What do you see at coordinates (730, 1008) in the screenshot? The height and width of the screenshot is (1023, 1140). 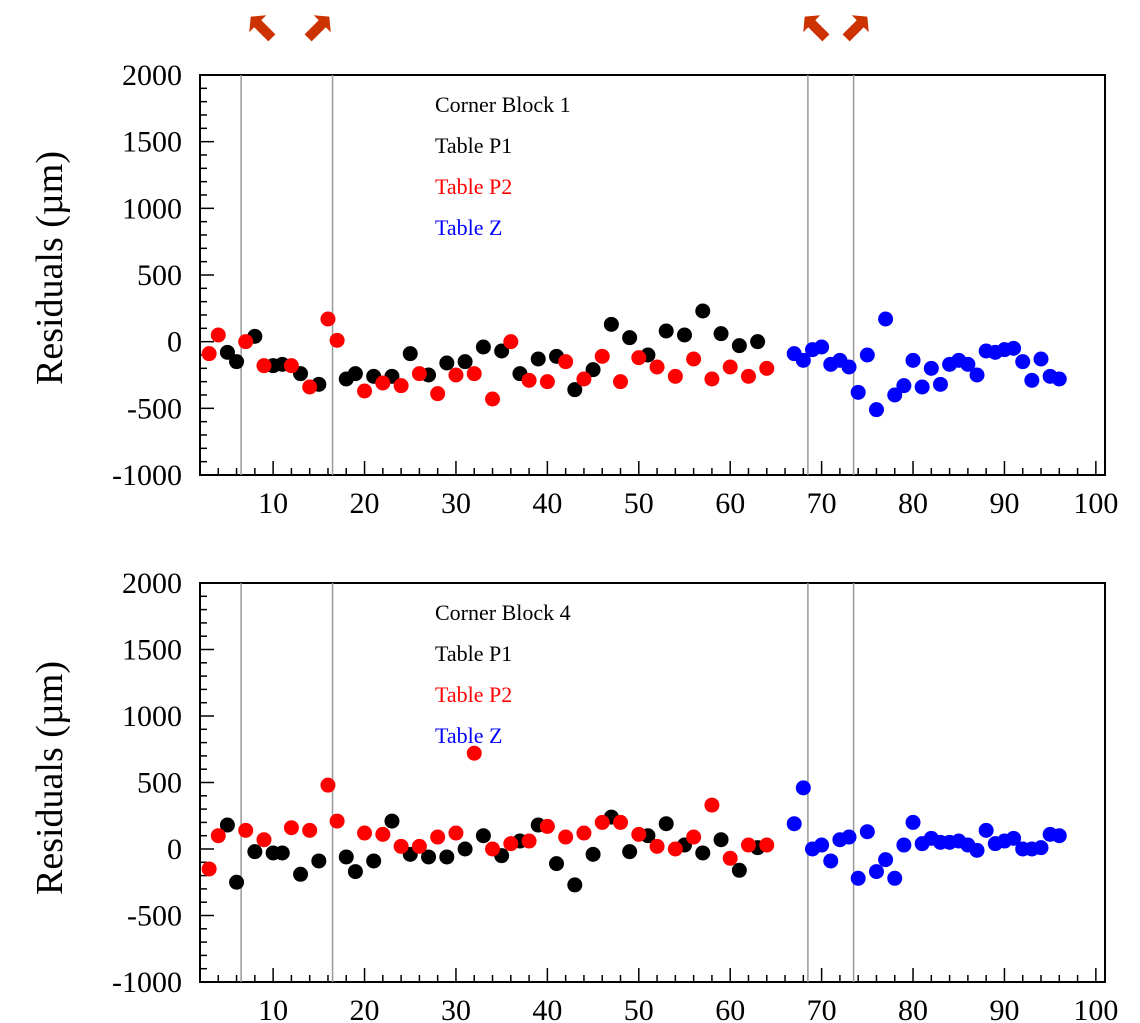 I see `x-tick-label: 60` at bounding box center [730, 1008].